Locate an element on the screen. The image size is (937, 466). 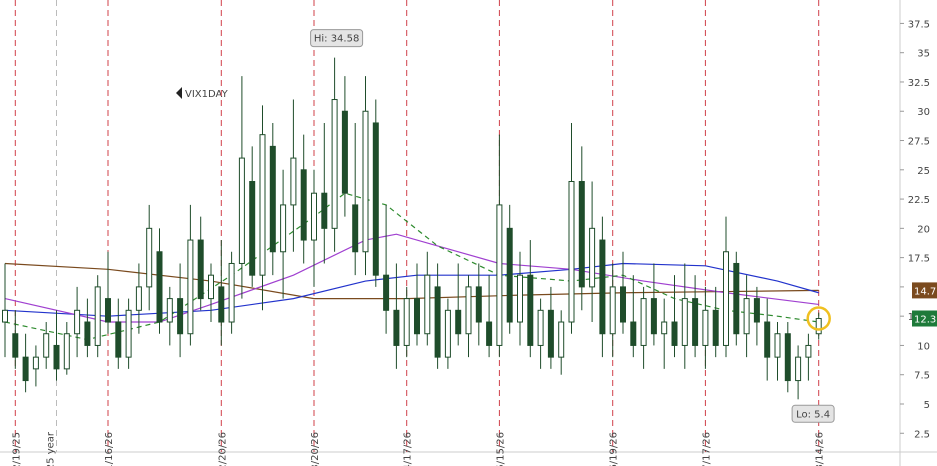
symbol-marker is located at coordinates (179, 93).